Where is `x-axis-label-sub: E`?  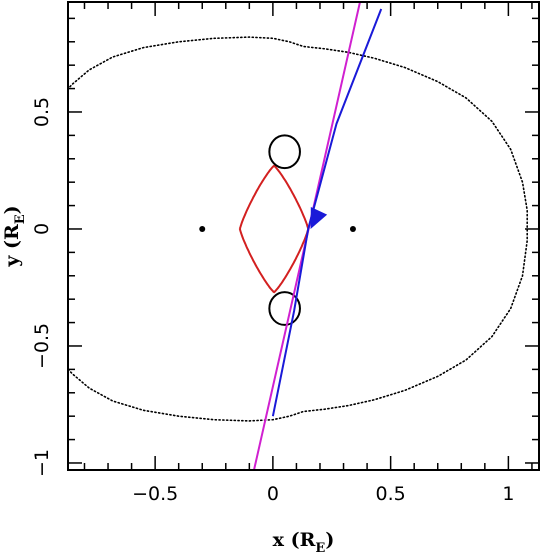 x-axis-label-sub: E is located at coordinates (320, 548).